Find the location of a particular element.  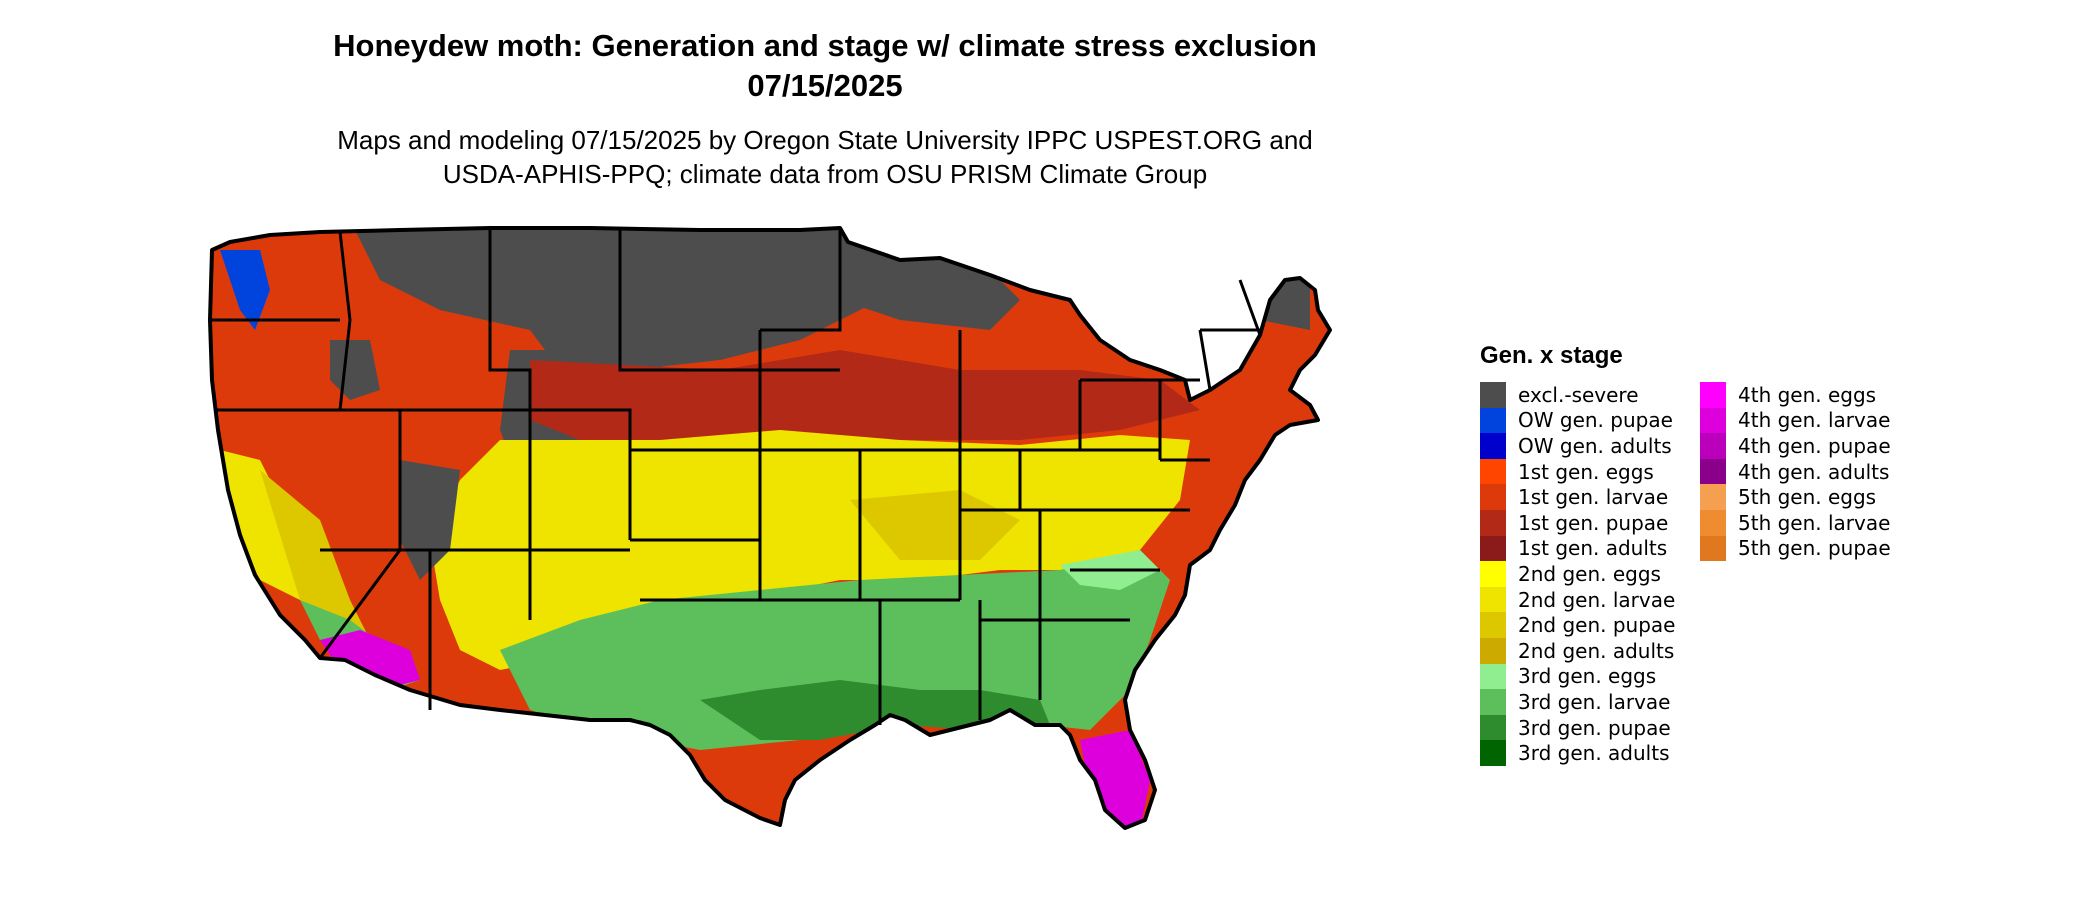

legend-label: 1st gen. adults is located at coordinates (1593, 548).